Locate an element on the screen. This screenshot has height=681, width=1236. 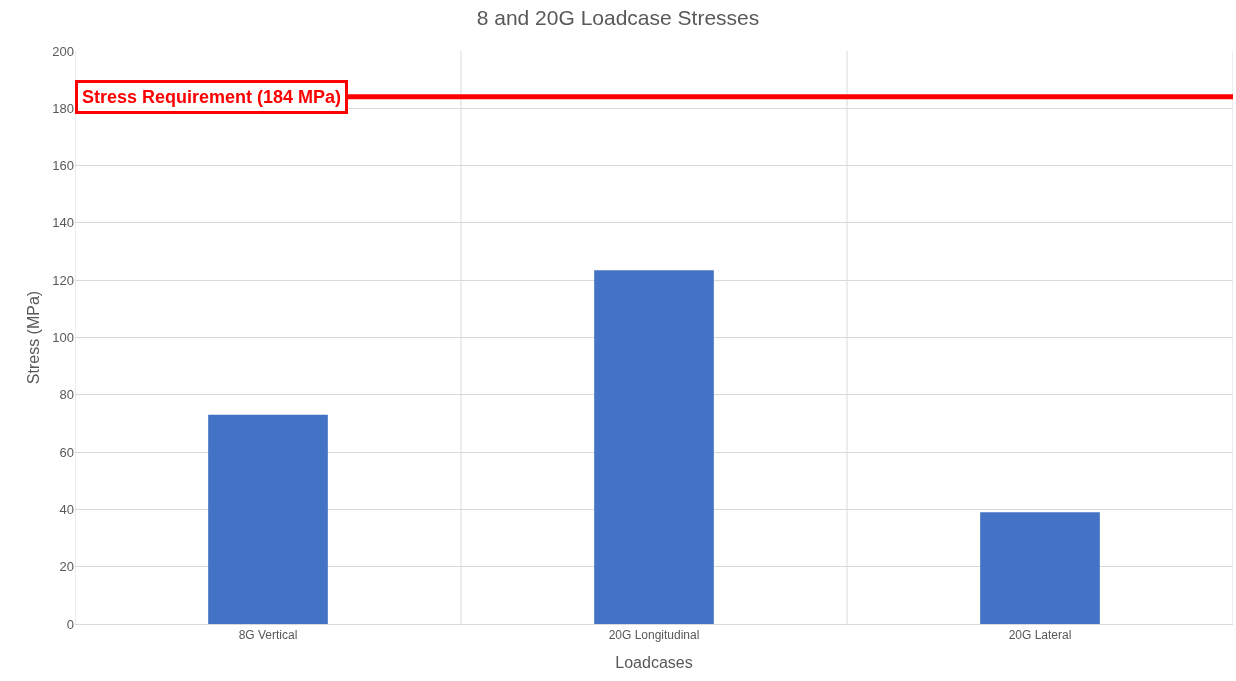
y-tick-label: 200 is located at coordinates (63, 51).